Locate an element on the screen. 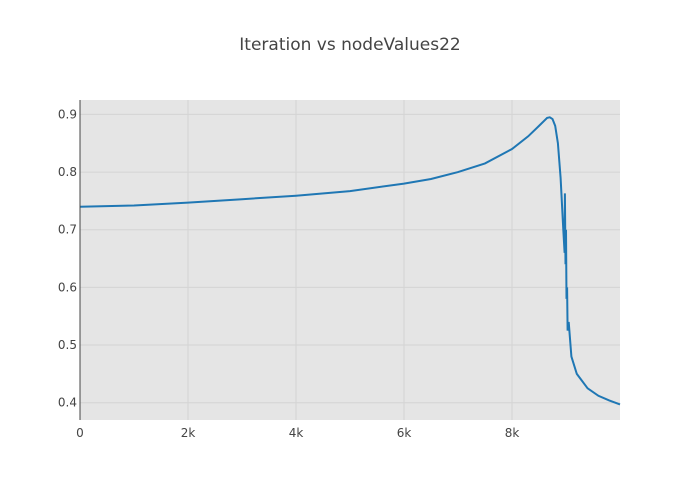 The height and width of the screenshot is (504, 700). chart-title: Iteration vs nodeValues22 is located at coordinates (349, 45).